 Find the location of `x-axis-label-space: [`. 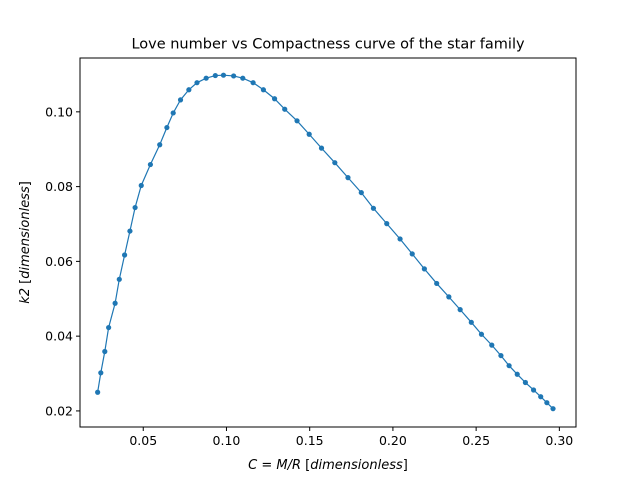

x-axis-label-space: [ is located at coordinates (305, 465).